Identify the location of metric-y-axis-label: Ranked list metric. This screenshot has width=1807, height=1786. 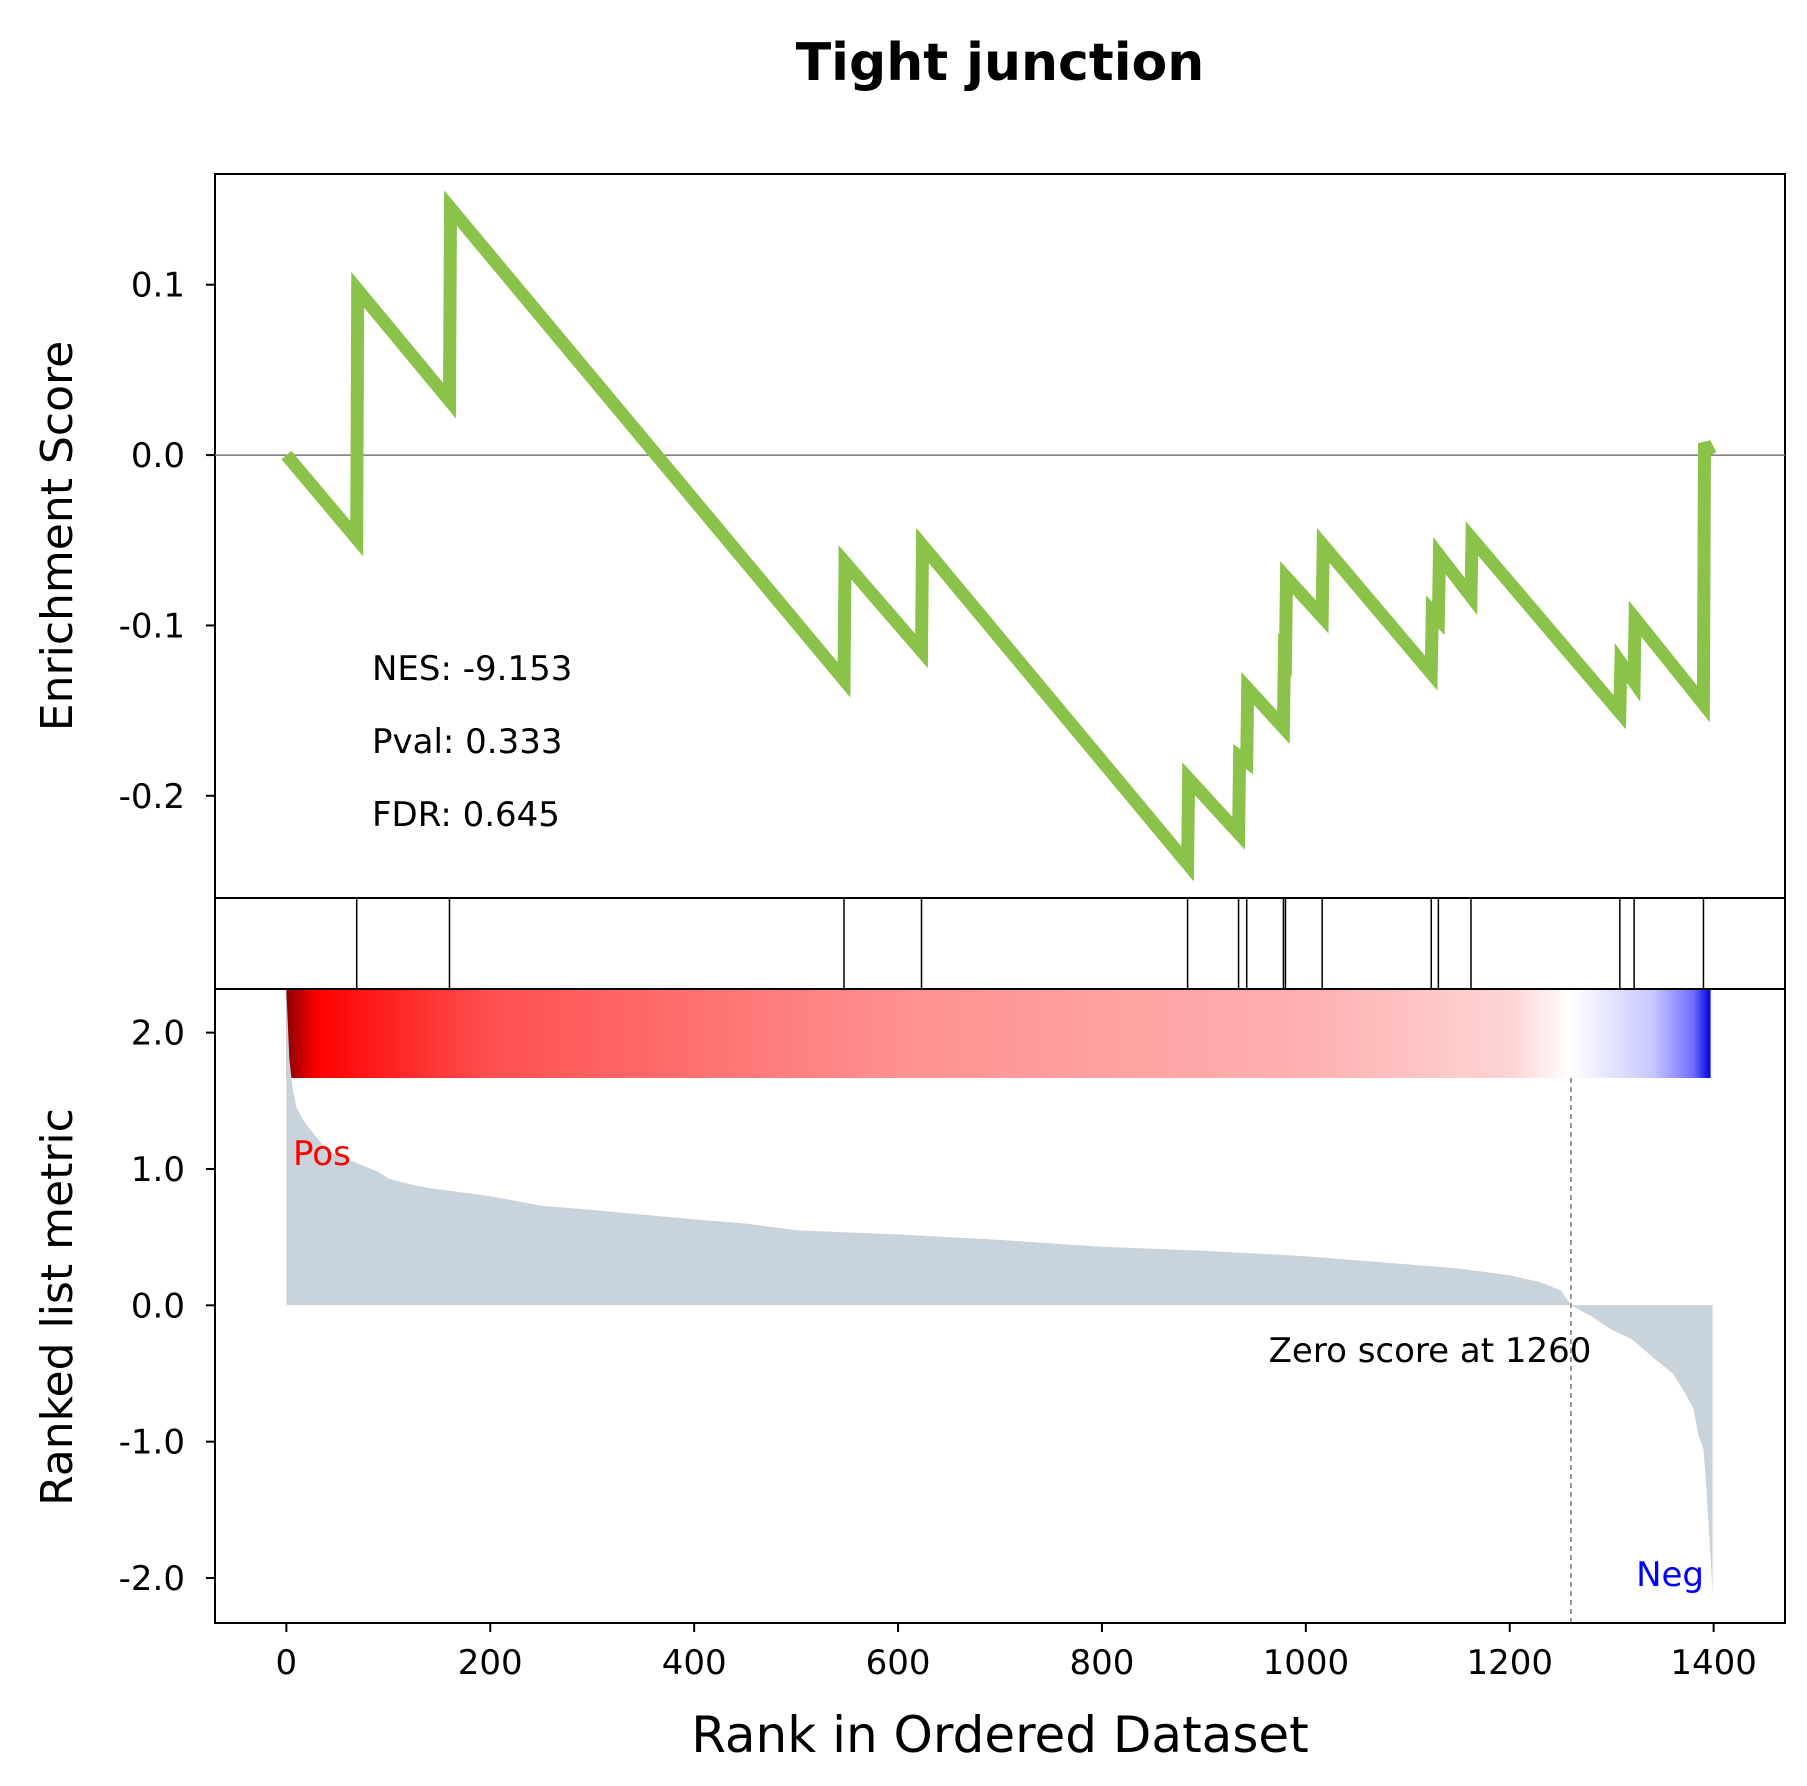
(57, 1307).